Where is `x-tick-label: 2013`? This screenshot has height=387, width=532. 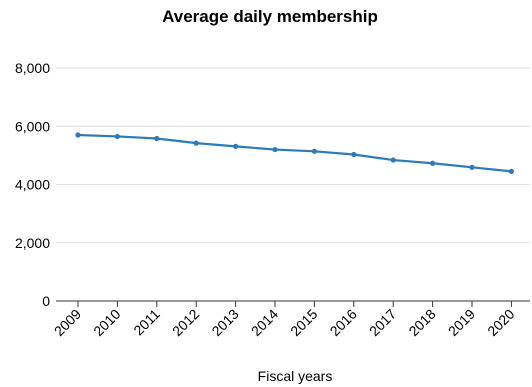
x-tick-label: 2013 is located at coordinates (224, 322).